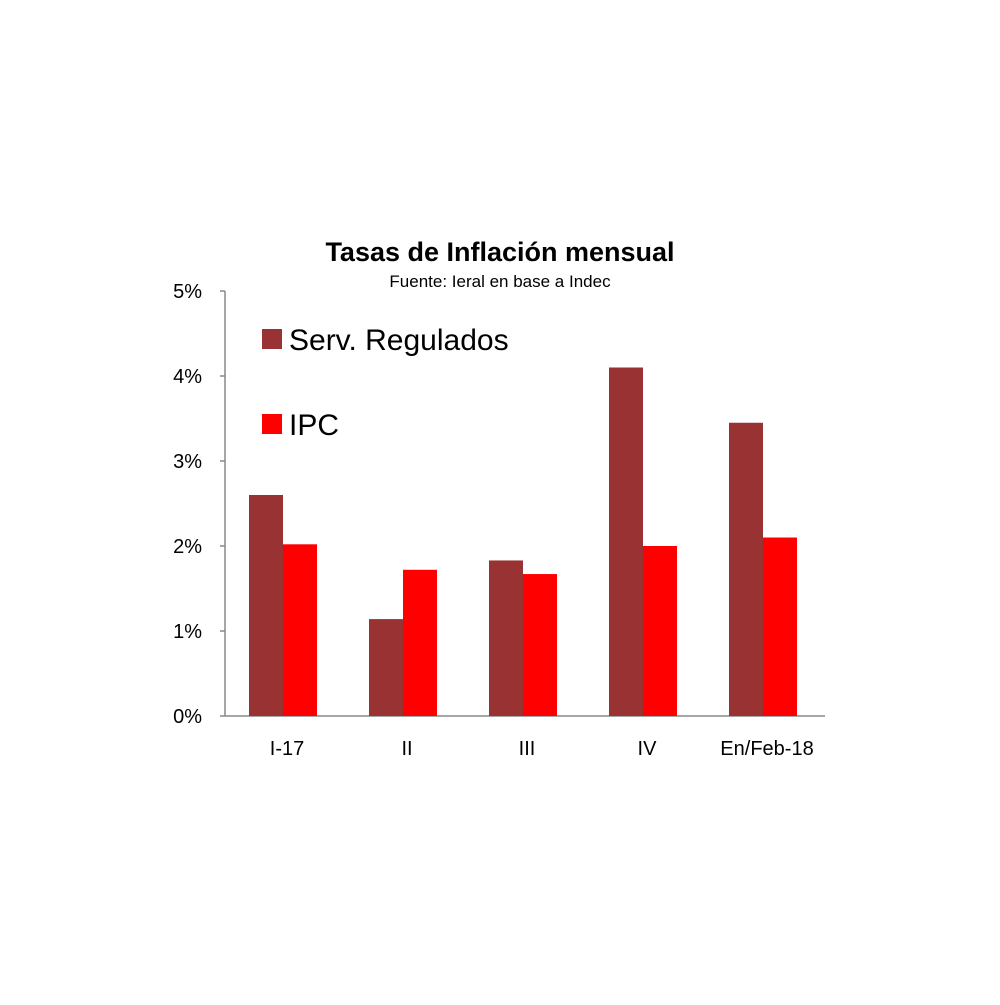 The height and width of the screenshot is (1005, 1000). What do you see at coordinates (499, 252) in the screenshot?
I see `chart-title: Tasas de Inflación mensual` at bounding box center [499, 252].